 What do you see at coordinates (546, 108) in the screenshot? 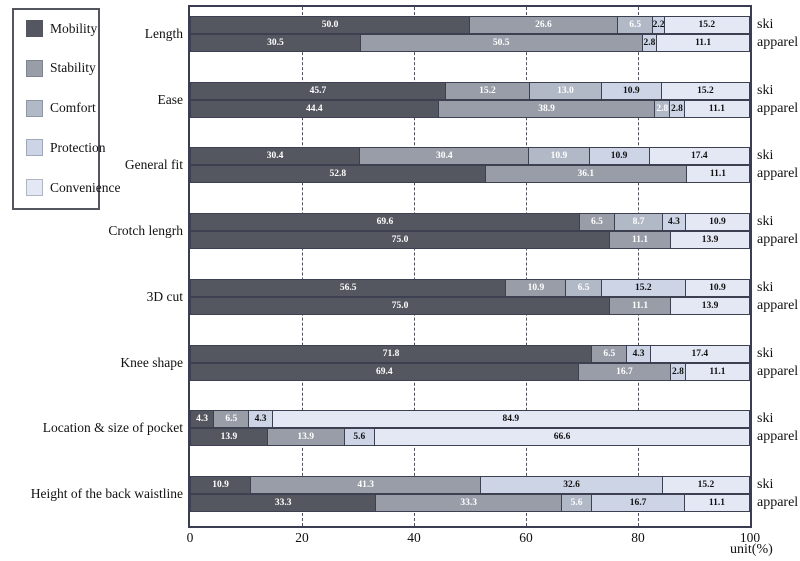
I see `bar-segment: 38.9` at bounding box center [546, 108].